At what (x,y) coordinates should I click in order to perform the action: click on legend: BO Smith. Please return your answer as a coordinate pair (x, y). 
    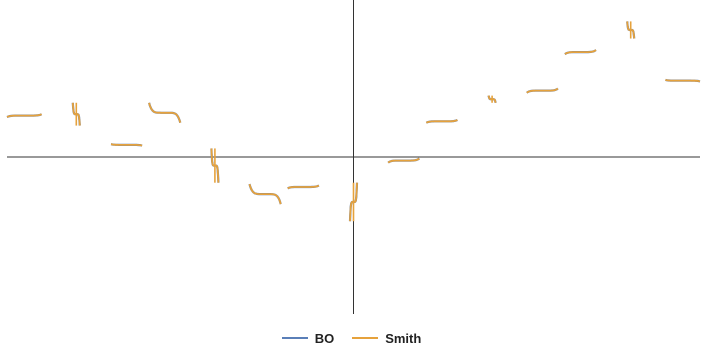
    Looking at the image, I should click on (351, 338).